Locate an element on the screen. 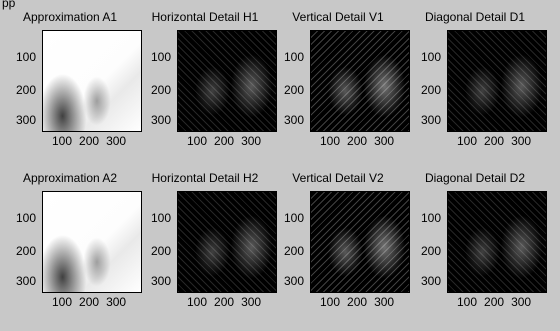 This screenshot has width=560, height=331. panel-approximation-a1: Approximation A1 100 200 300 100 200 300 is located at coordinates (71, 90).